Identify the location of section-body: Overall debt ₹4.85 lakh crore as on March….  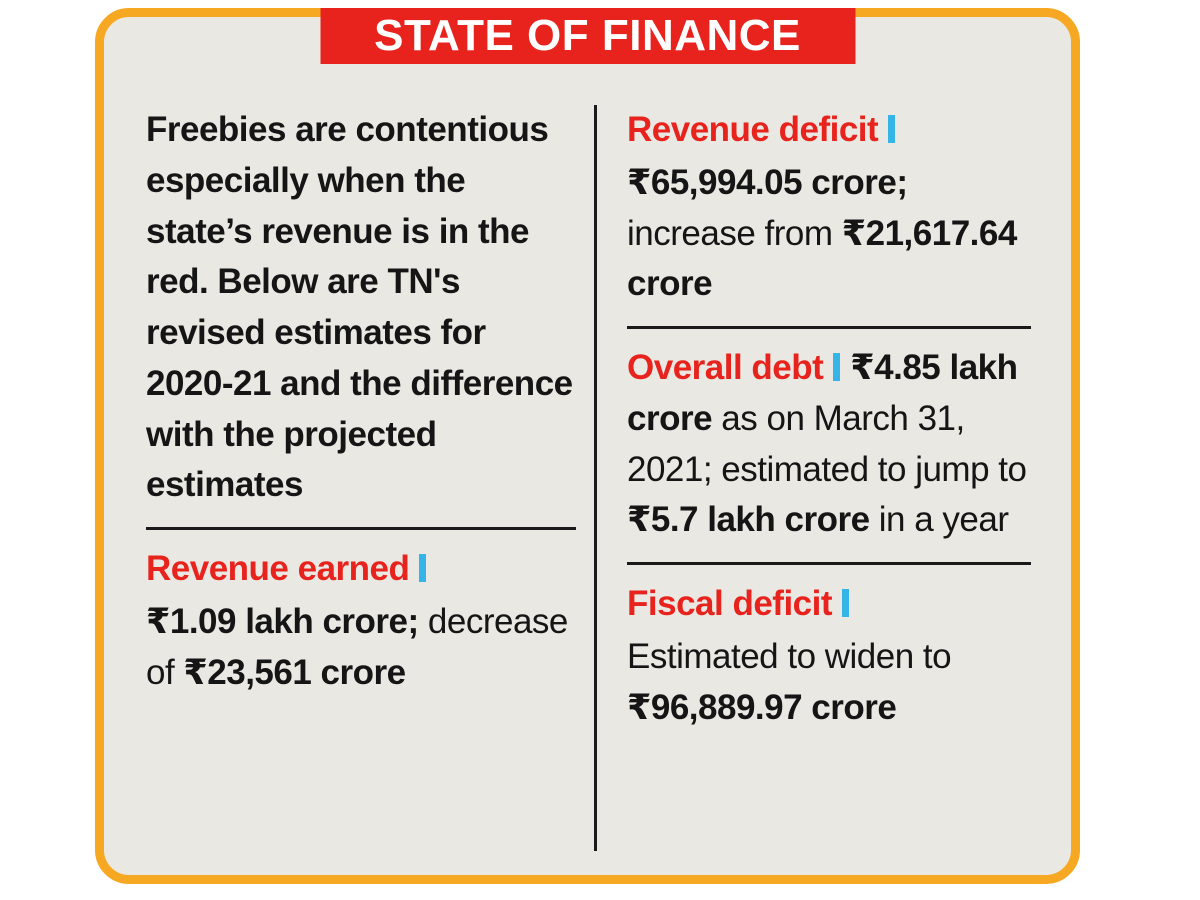
(829, 444).